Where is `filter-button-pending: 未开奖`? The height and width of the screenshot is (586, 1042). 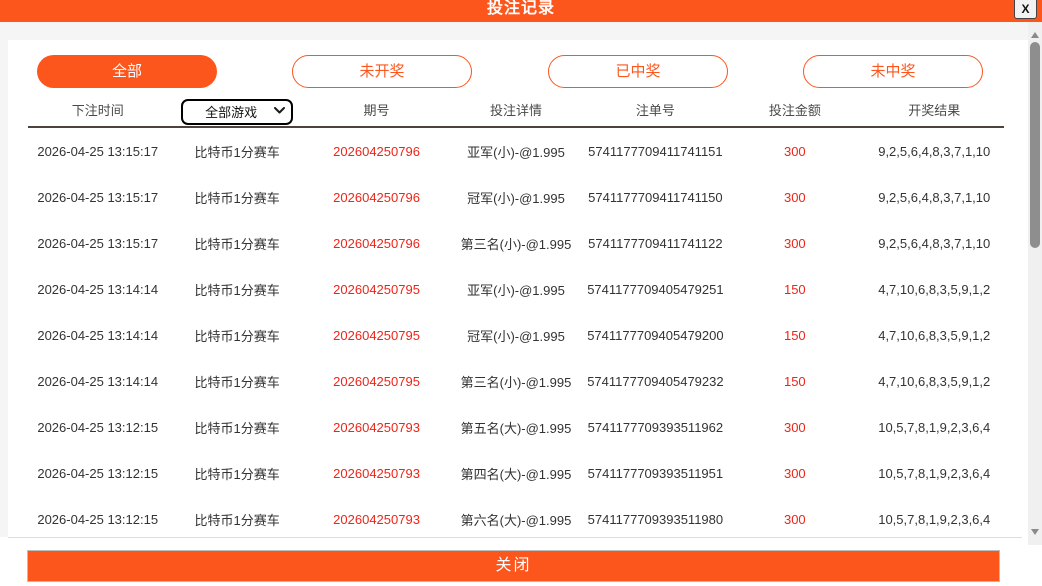 filter-button-pending: 未开奖 is located at coordinates (382, 71).